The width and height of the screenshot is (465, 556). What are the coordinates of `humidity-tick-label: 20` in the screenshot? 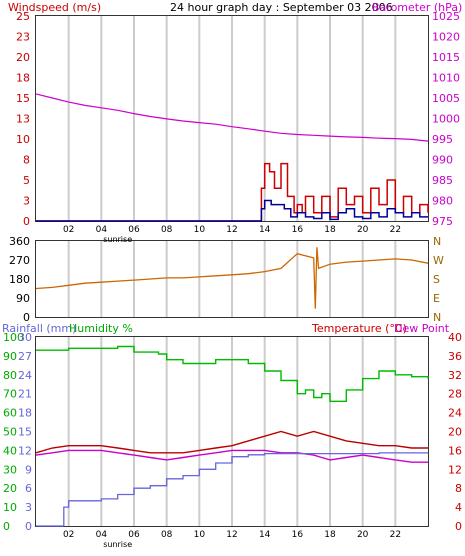 It's located at (10, 488).